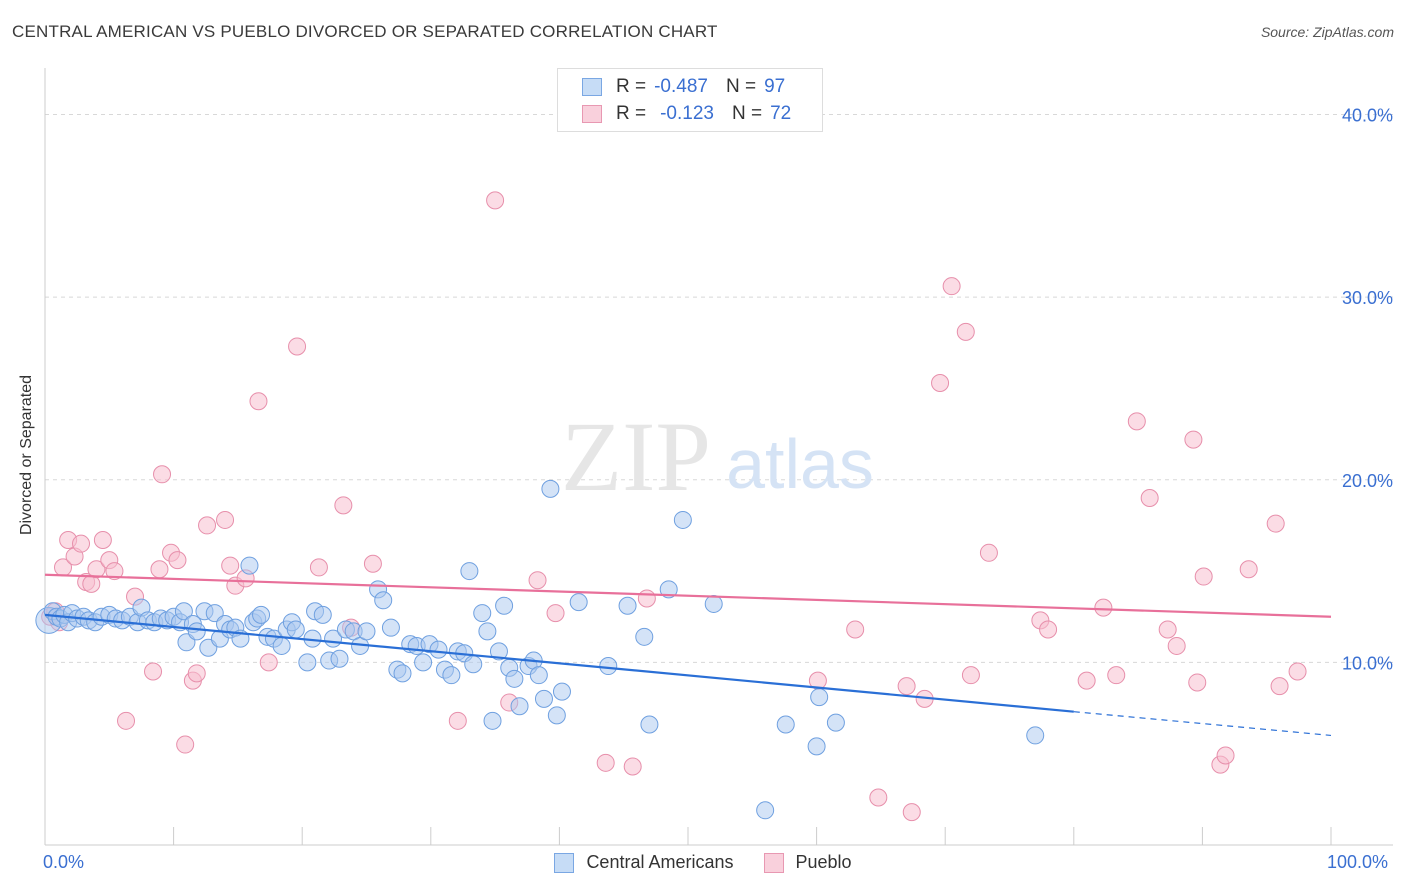  What do you see at coordinates (1367, 663) in the screenshot?
I see `y-tick-label: 10.0%` at bounding box center [1367, 663].